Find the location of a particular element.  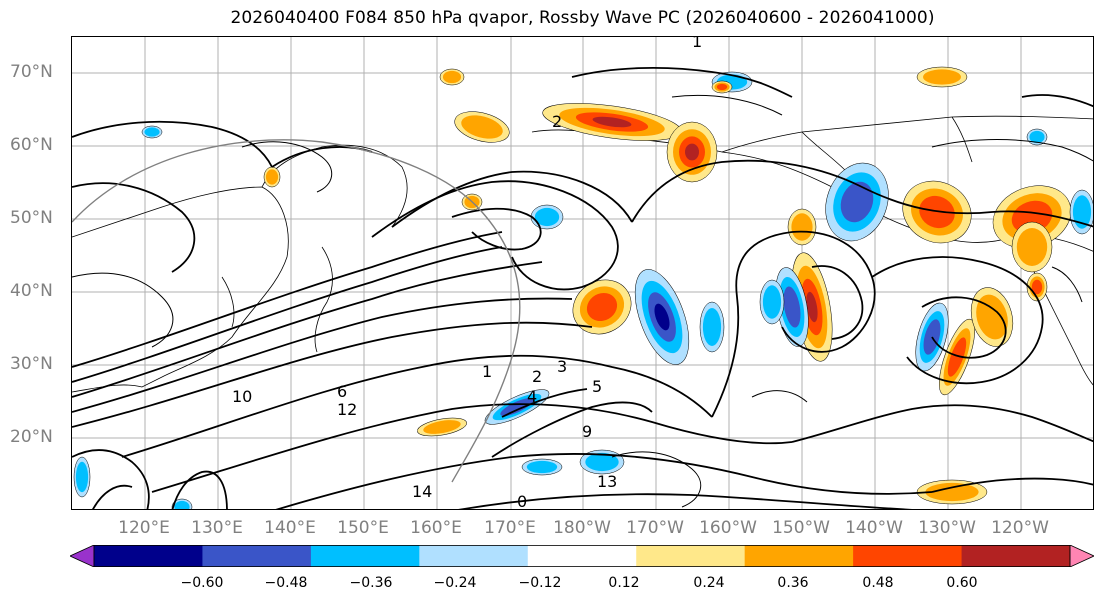

lat-label-70n: 70°N is located at coordinates (31, 72).